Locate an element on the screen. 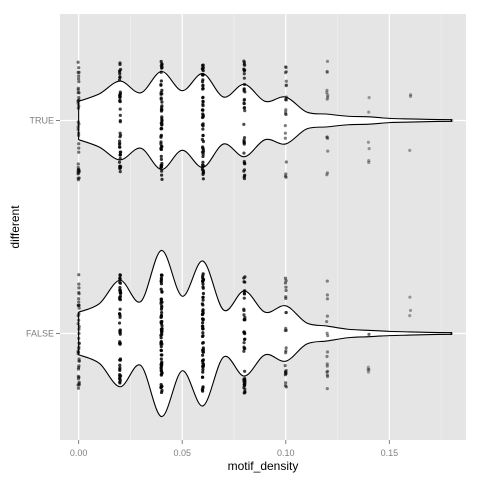 This screenshot has width=480, height=480. x-tick-label: 0.15 is located at coordinates (390, 453).